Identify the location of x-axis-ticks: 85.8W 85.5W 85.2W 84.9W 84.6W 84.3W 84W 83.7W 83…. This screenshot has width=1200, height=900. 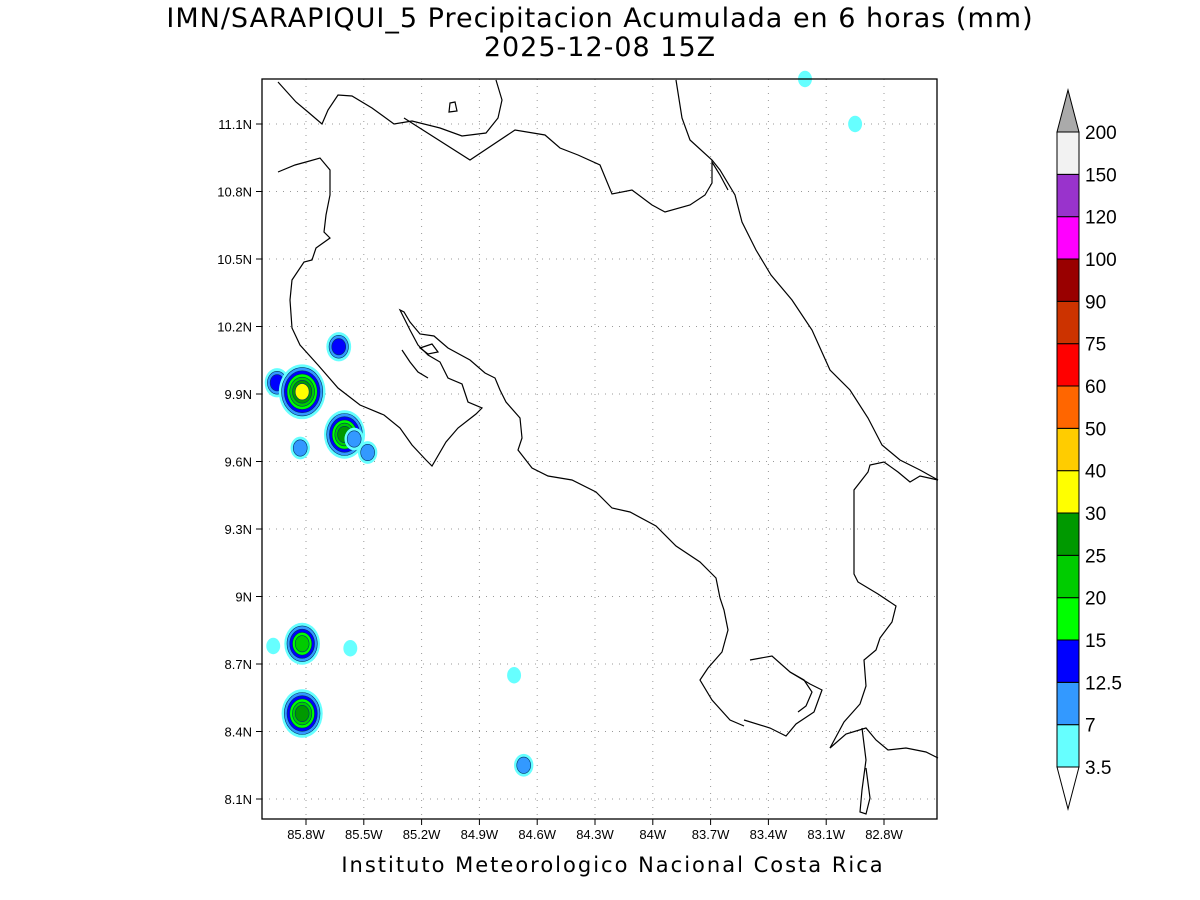
(595, 830).